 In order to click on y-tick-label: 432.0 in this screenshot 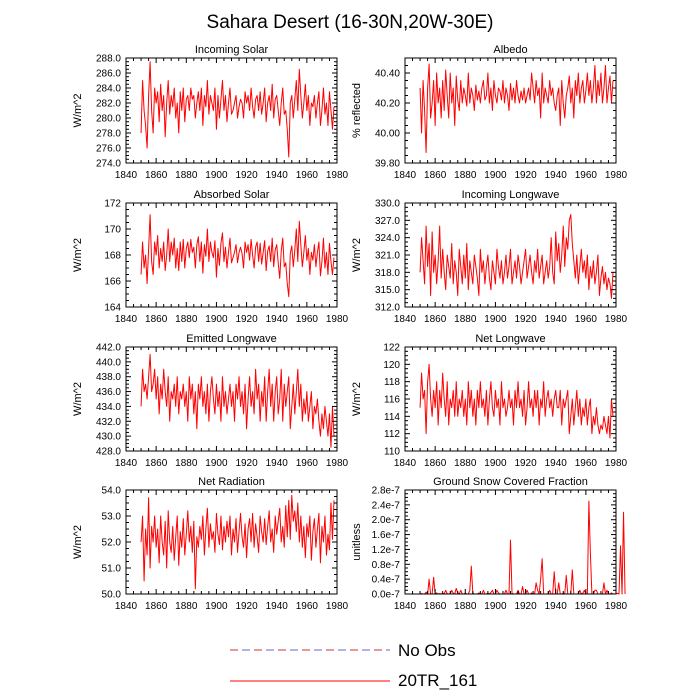, I will do `click(108, 422)`.